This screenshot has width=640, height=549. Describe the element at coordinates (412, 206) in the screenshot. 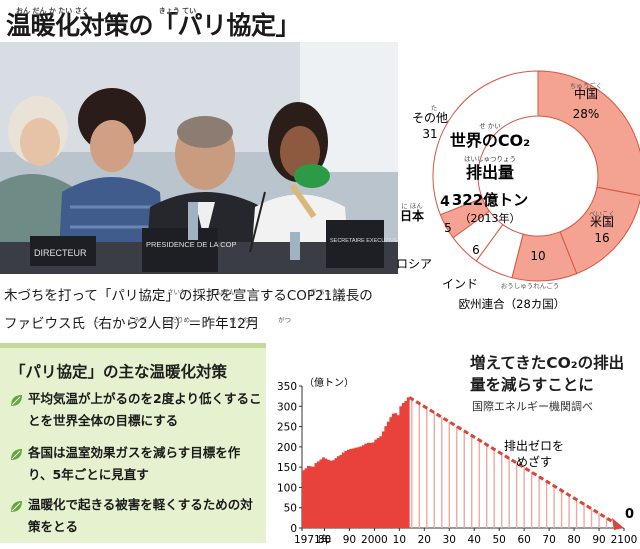

I see `donut-slice-ruby: に ほん` at that location.